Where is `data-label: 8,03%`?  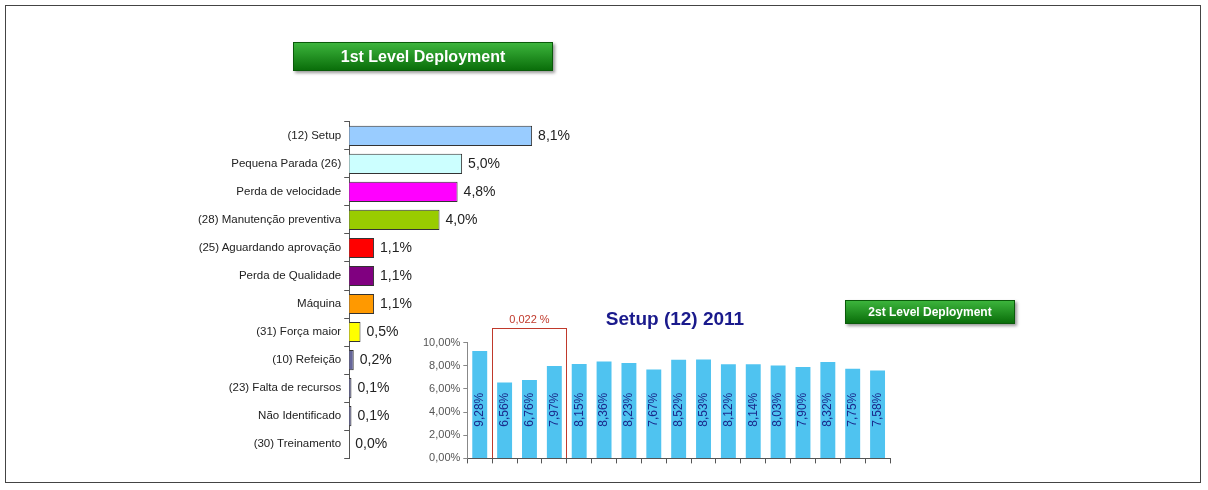
data-label: 8,03% is located at coordinates (777, 409).